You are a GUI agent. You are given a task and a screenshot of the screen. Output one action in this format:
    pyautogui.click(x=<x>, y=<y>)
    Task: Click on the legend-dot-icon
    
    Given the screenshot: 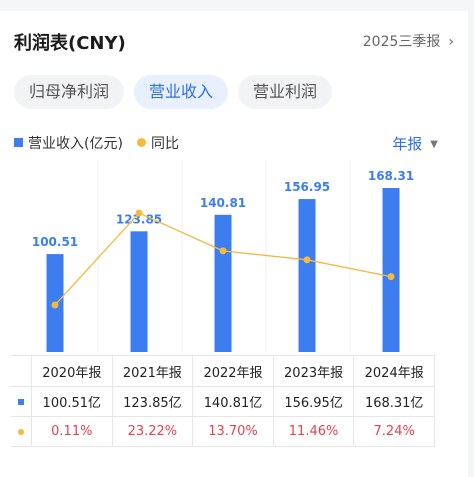 What is the action you would take?
    pyautogui.click(x=141, y=142)
    